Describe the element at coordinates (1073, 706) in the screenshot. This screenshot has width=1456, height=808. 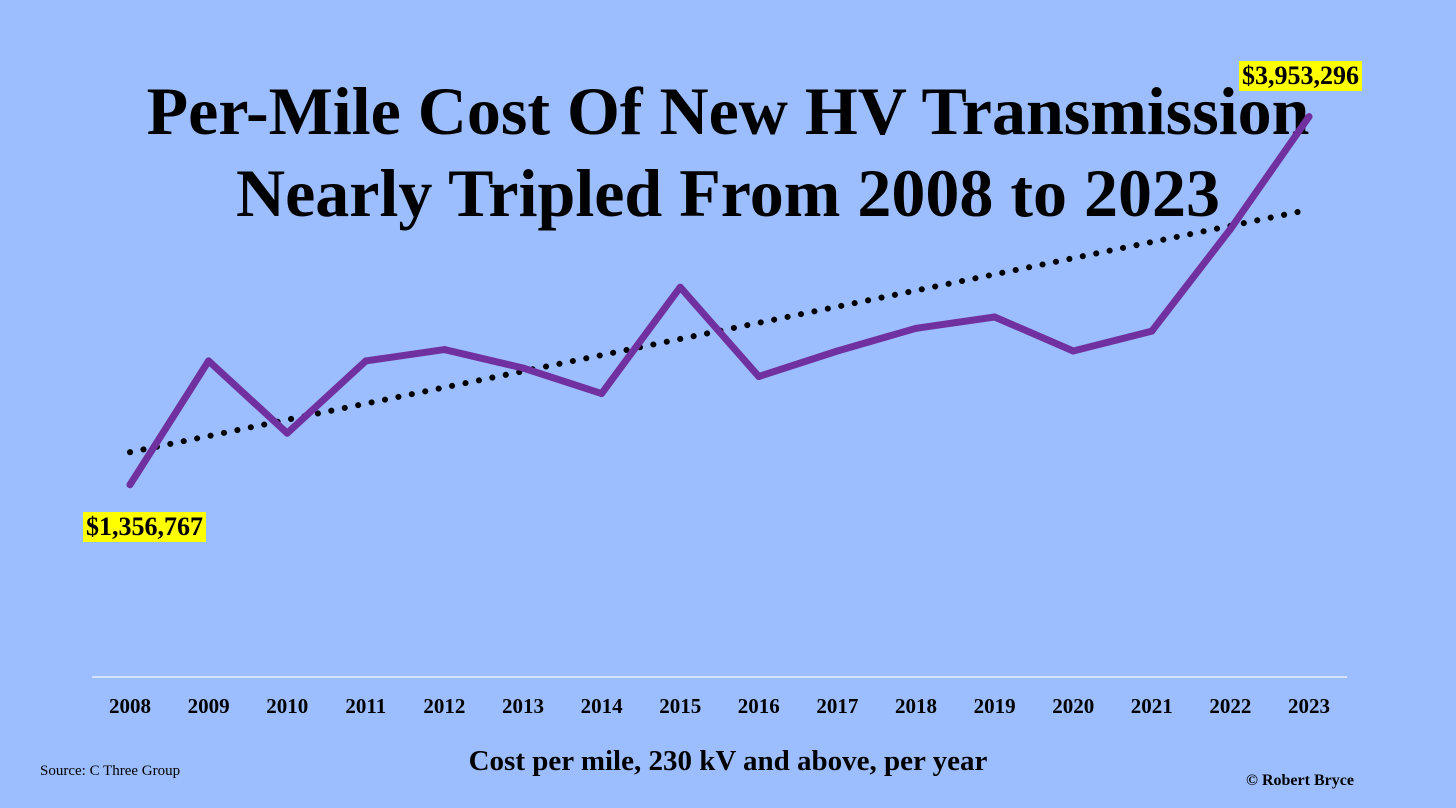
I see `x-tick-label: 2020` at that location.